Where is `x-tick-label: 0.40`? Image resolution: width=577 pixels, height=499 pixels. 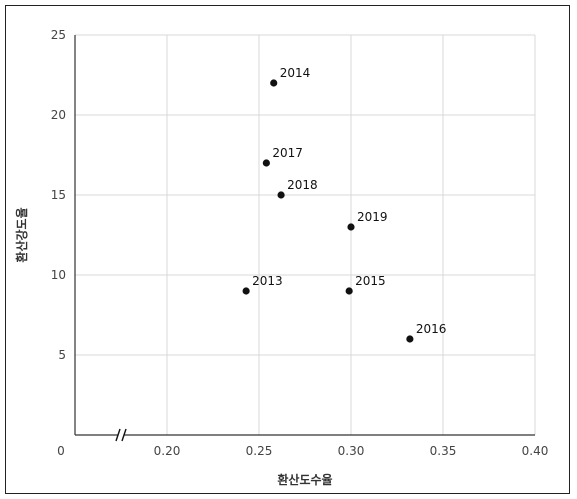 x-tick-label: 0.40 is located at coordinates (535, 451).